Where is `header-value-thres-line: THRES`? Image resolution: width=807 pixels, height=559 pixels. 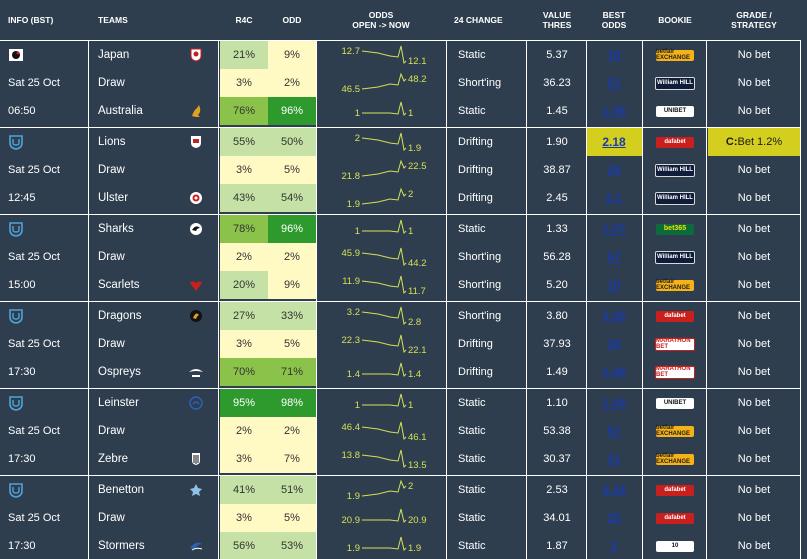 header-value-thres-line: THRES is located at coordinates (557, 25).